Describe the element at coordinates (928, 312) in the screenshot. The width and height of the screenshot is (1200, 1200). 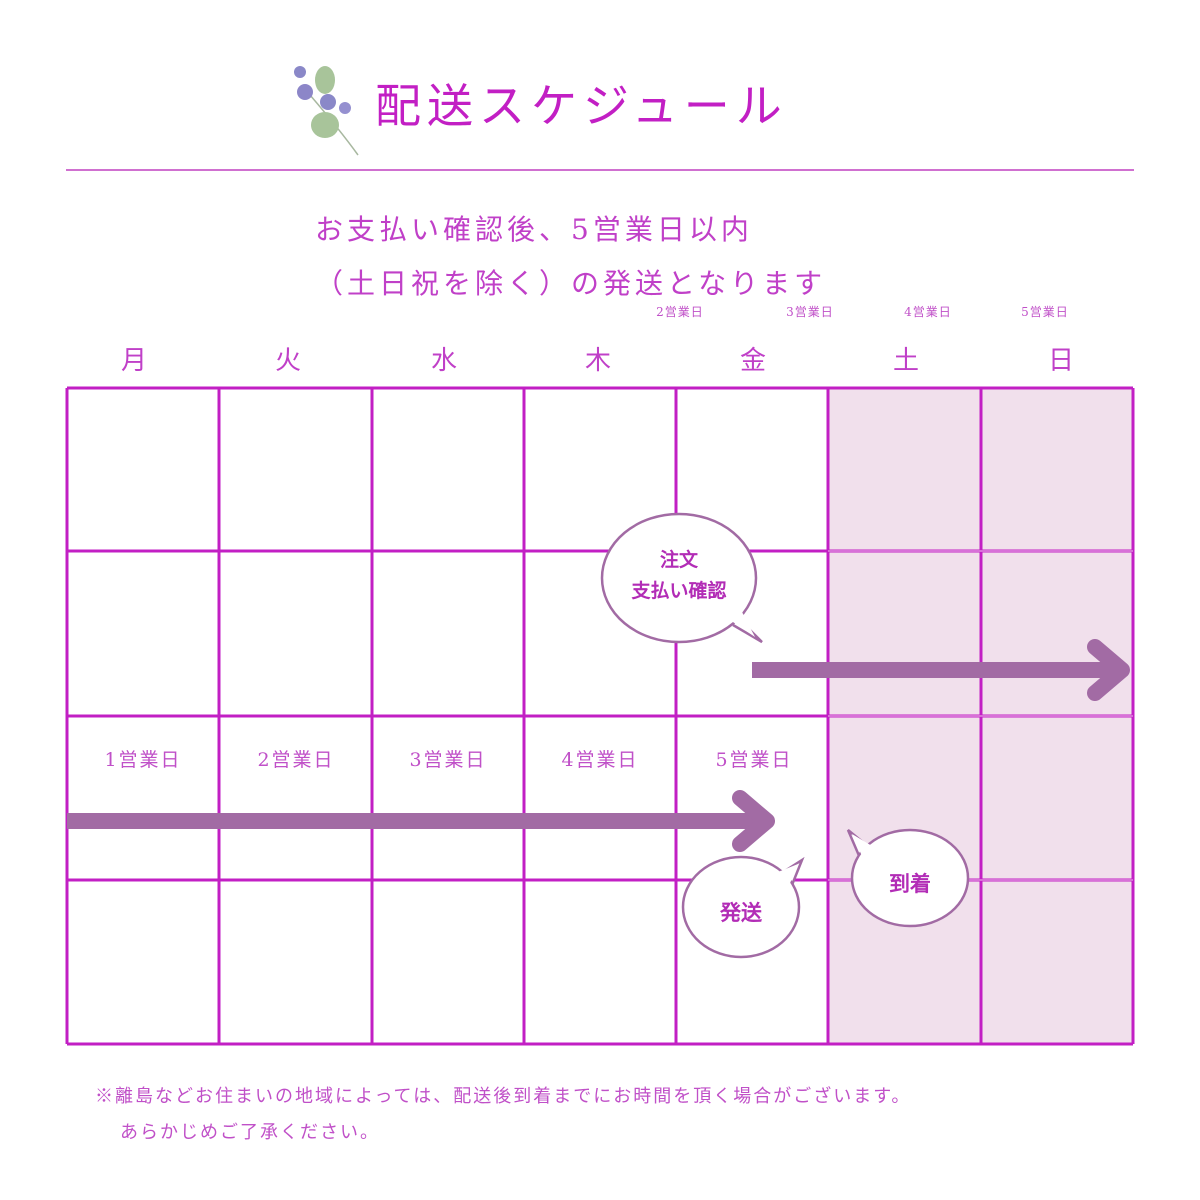
I see `top-business-day: 4営業日` at that location.